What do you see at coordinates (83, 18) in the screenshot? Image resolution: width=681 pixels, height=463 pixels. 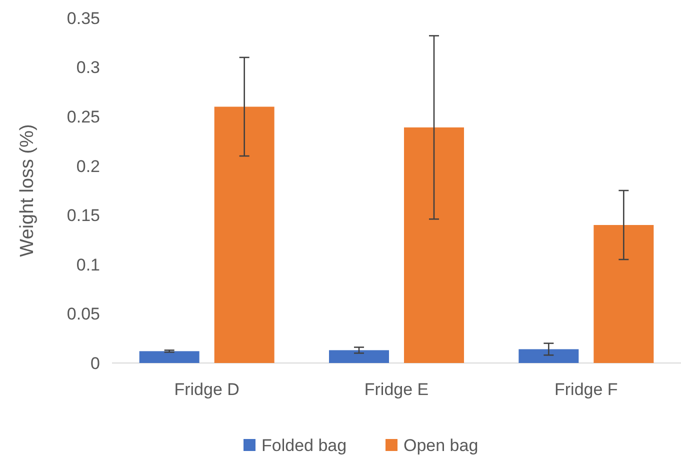 I see `y-tick-label: 0.35` at bounding box center [83, 18].